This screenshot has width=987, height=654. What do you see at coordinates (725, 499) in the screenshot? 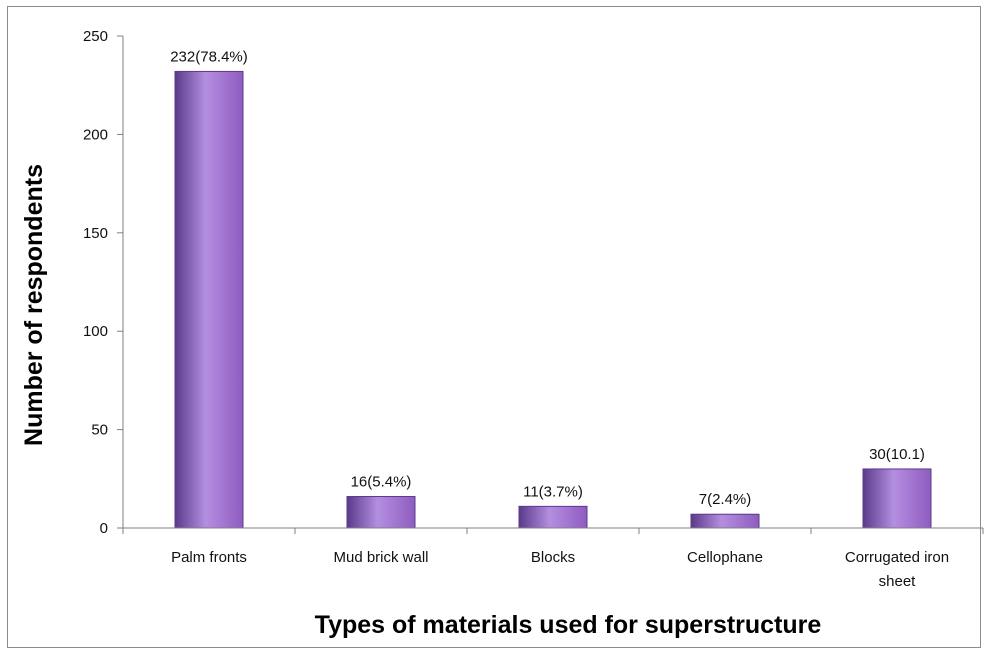
I see `data-label: 7(2.4%)` at bounding box center [725, 499].